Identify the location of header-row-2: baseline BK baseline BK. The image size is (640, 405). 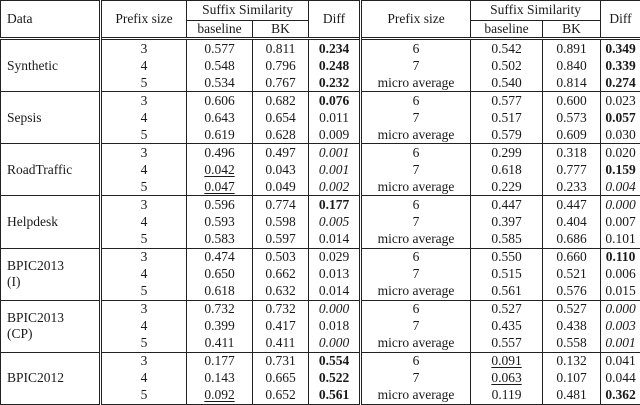
(320, 29).